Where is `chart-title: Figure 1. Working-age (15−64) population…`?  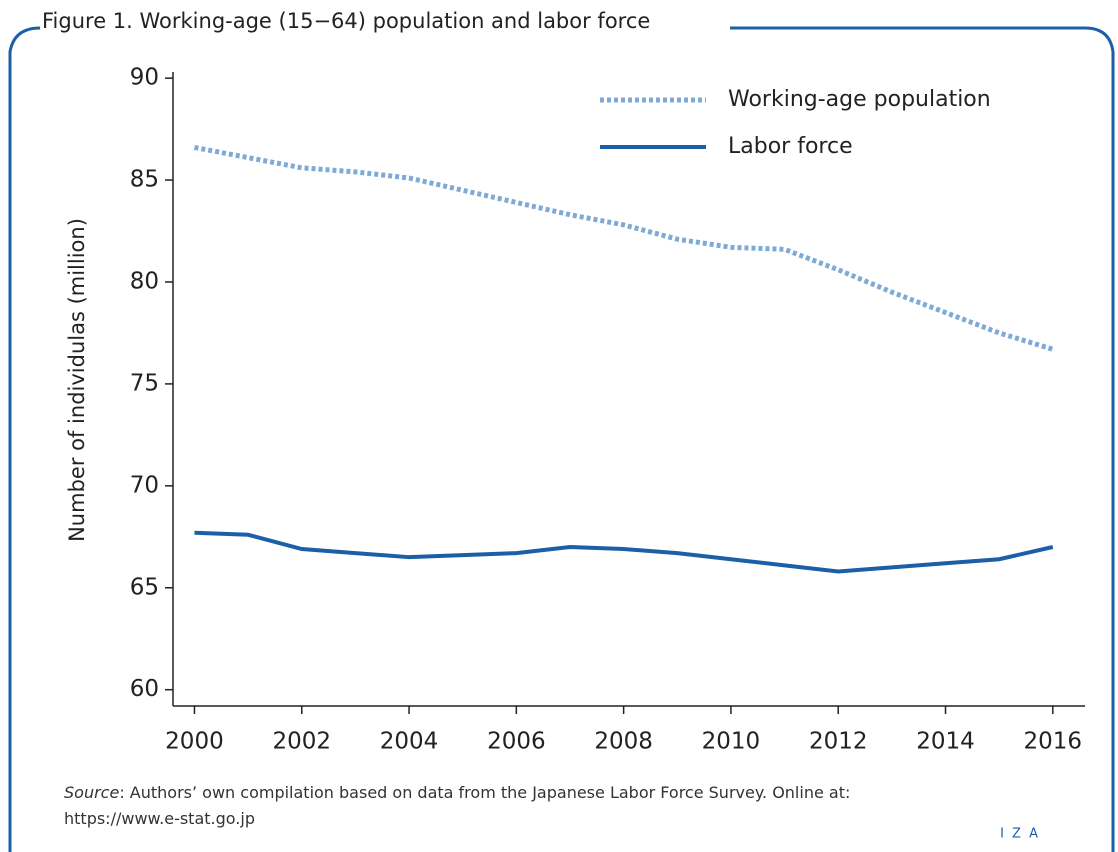 chart-title: Figure 1. Working-age (15−64) population… is located at coordinates (346, 21).